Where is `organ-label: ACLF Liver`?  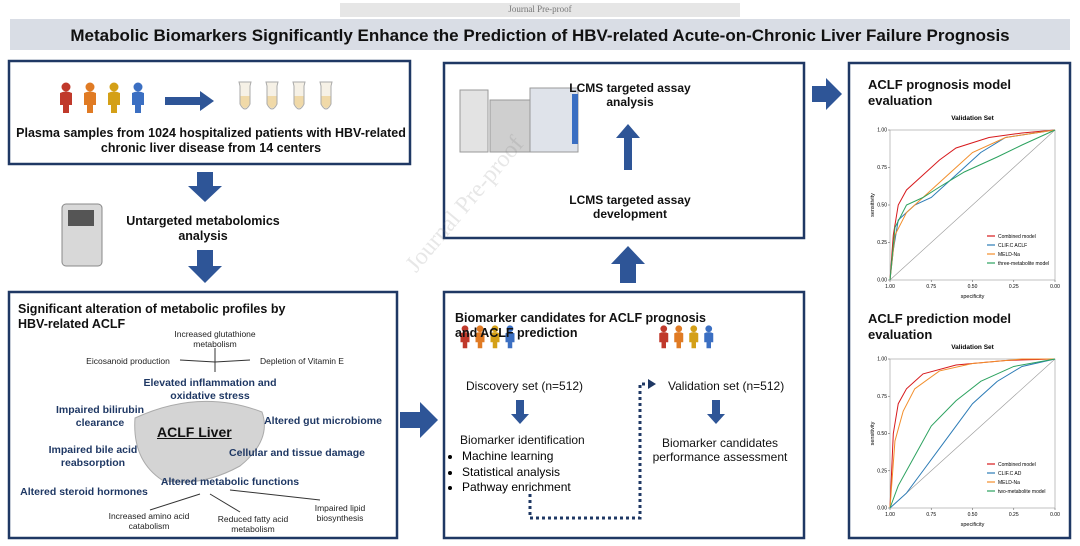
organ-label: ACLF Liver is located at coordinates (194, 432).